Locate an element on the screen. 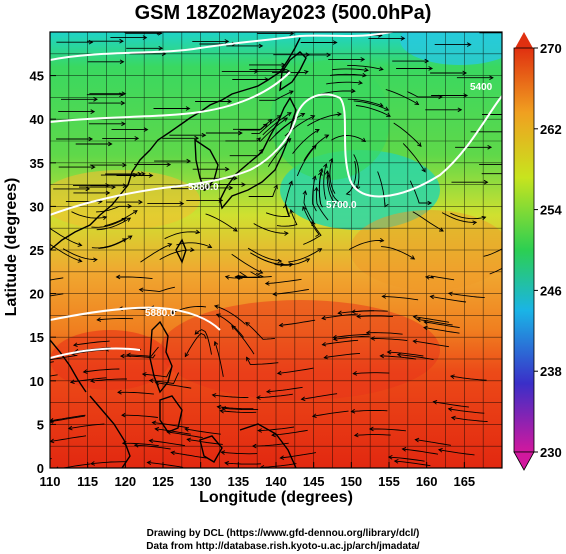  colorbar-tick-label: 246 is located at coordinates (551, 290).